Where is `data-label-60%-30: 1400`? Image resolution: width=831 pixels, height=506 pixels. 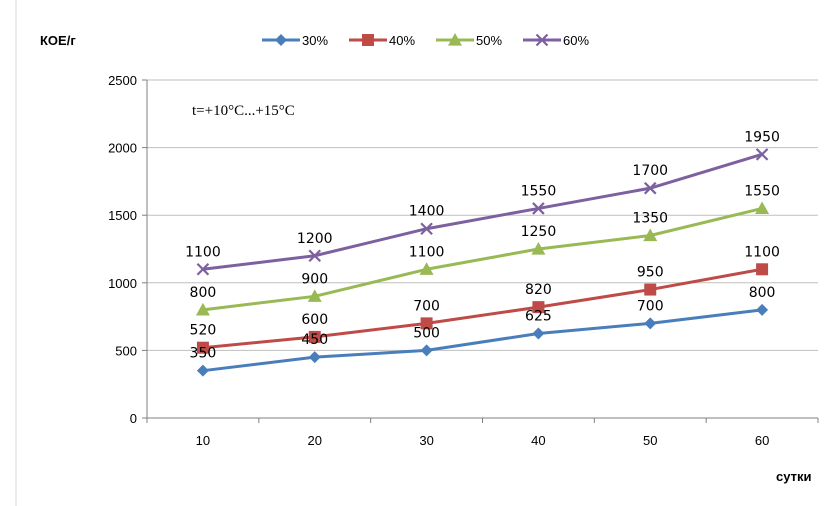
data-label-60%-30: 1400 is located at coordinates (427, 212).